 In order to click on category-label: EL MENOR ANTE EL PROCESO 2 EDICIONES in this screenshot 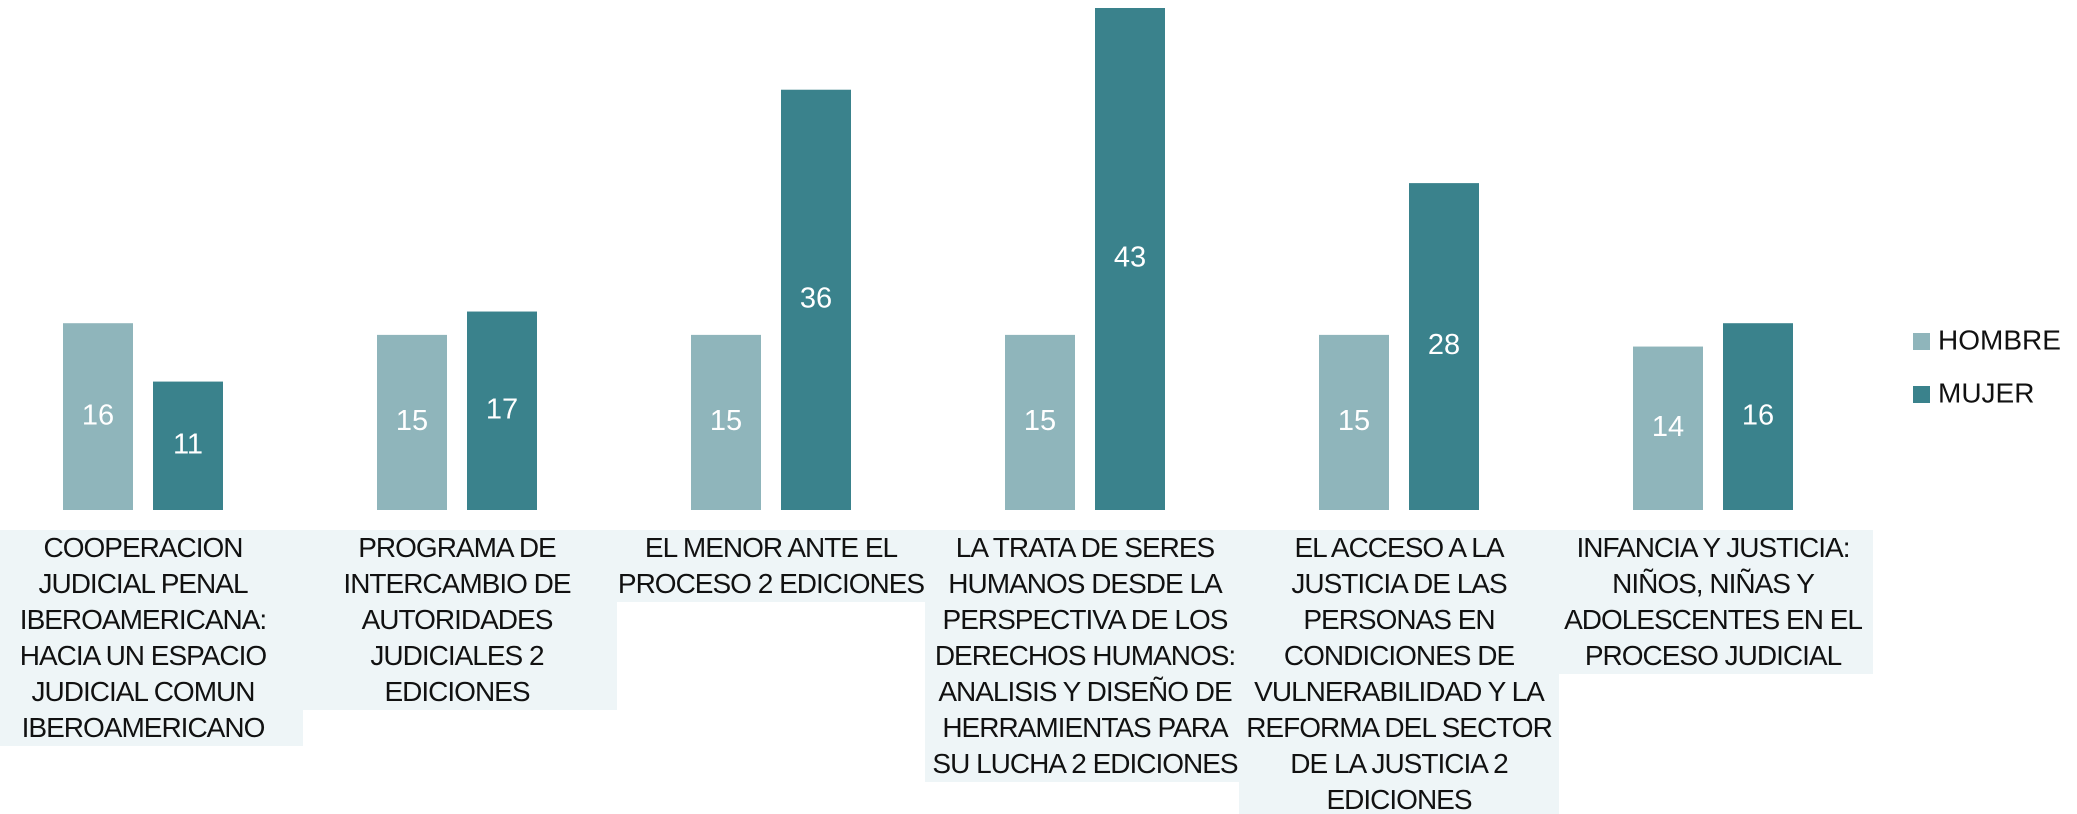, I will do `click(771, 566)`.